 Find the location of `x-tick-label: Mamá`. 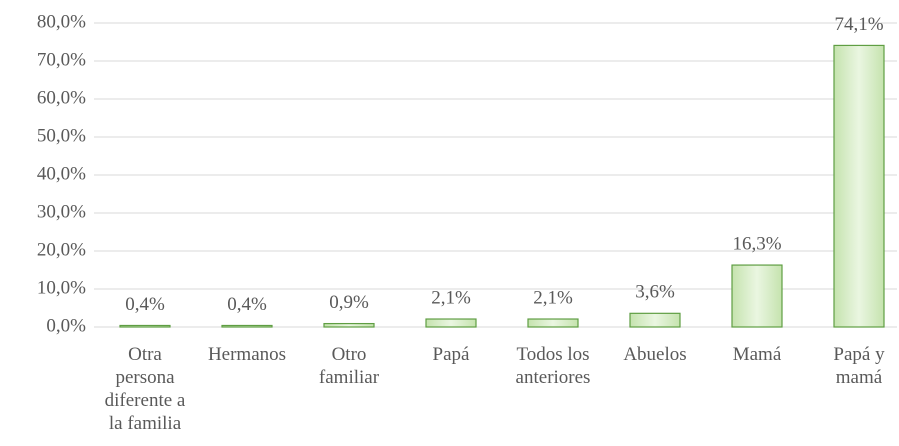

x-tick-label: Mamá is located at coordinates (757, 354).